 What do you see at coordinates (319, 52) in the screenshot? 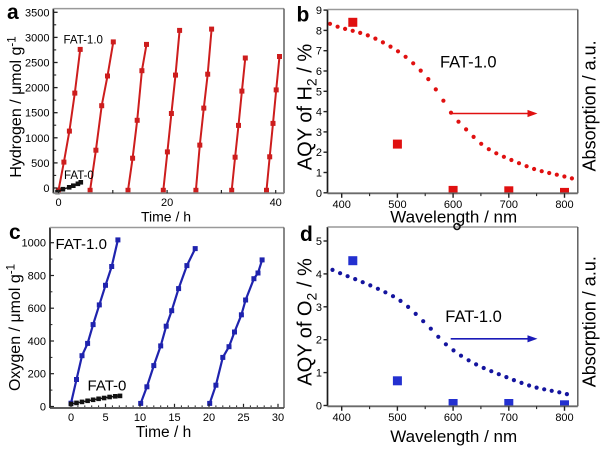
I see `svg-text: 7` at bounding box center [319, 52].